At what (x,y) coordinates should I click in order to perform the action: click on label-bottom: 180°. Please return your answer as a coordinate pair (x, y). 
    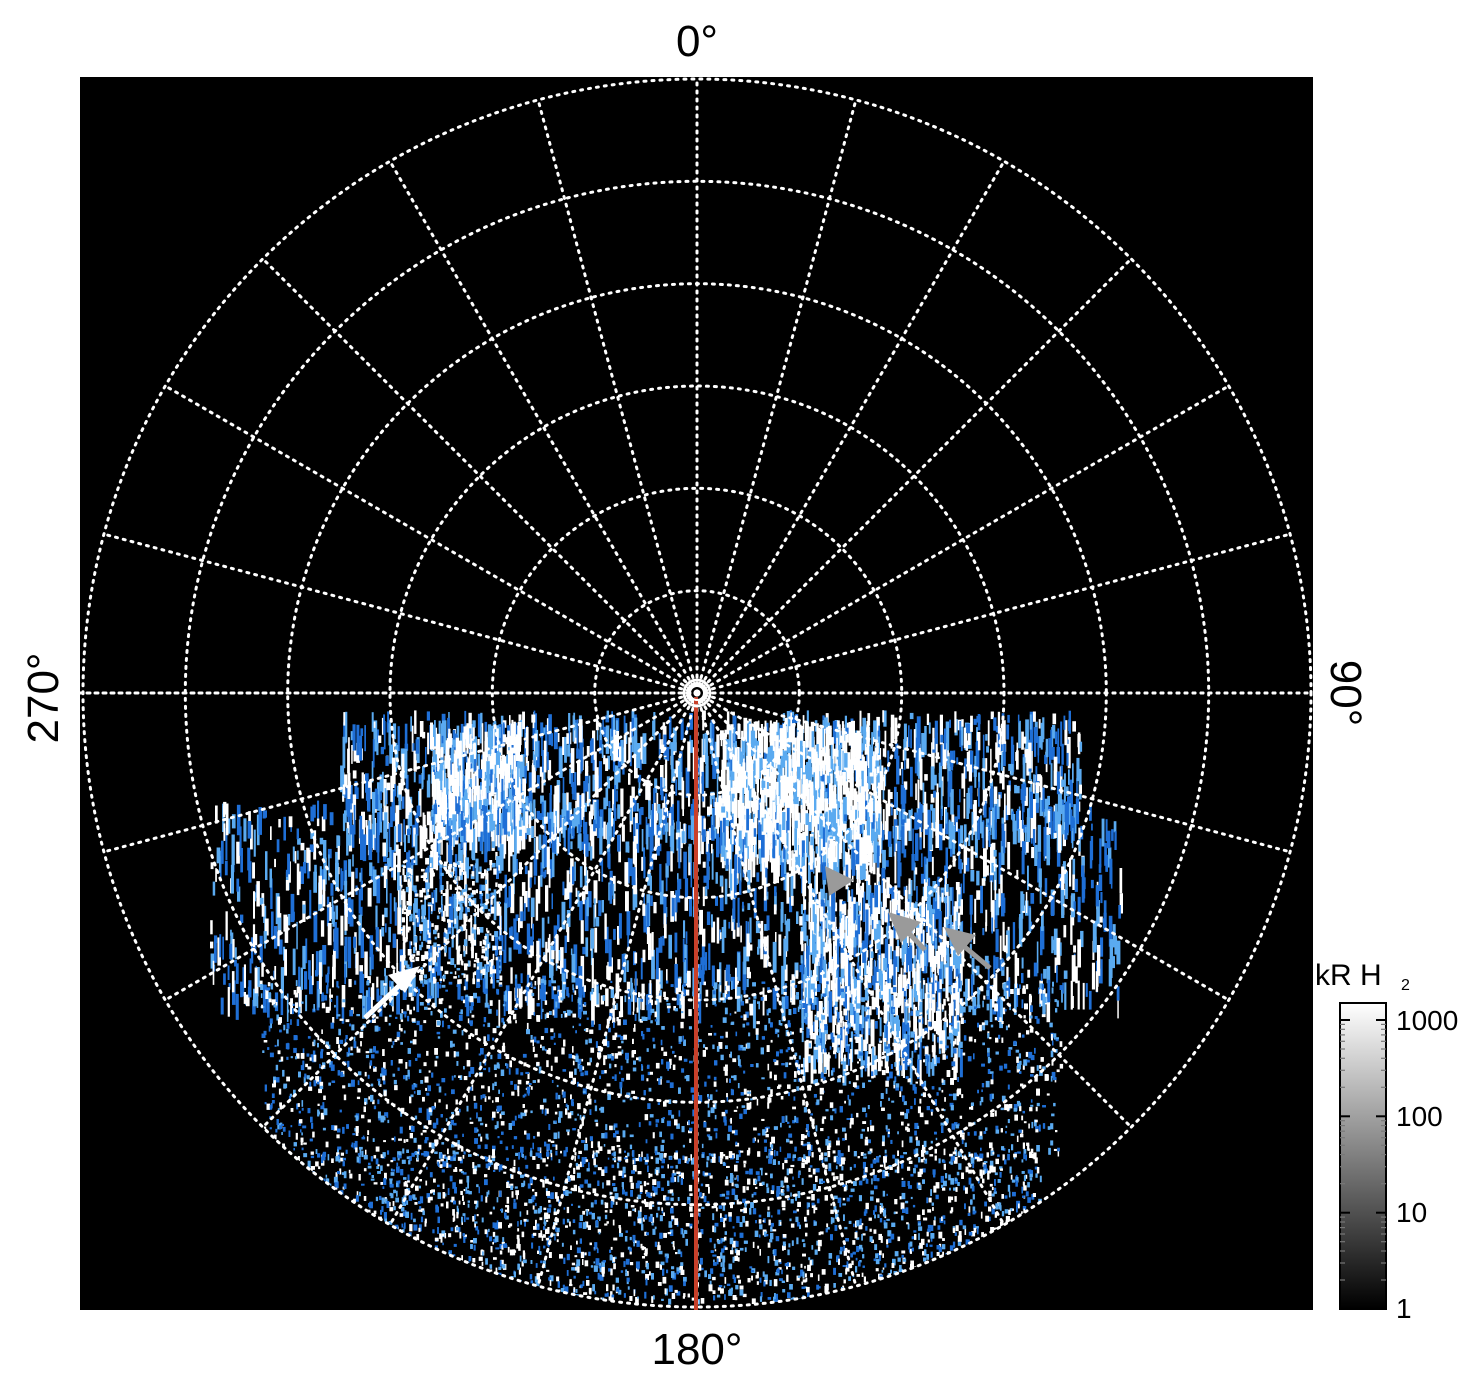
    Looking at the image, I should click on (696, 1349).